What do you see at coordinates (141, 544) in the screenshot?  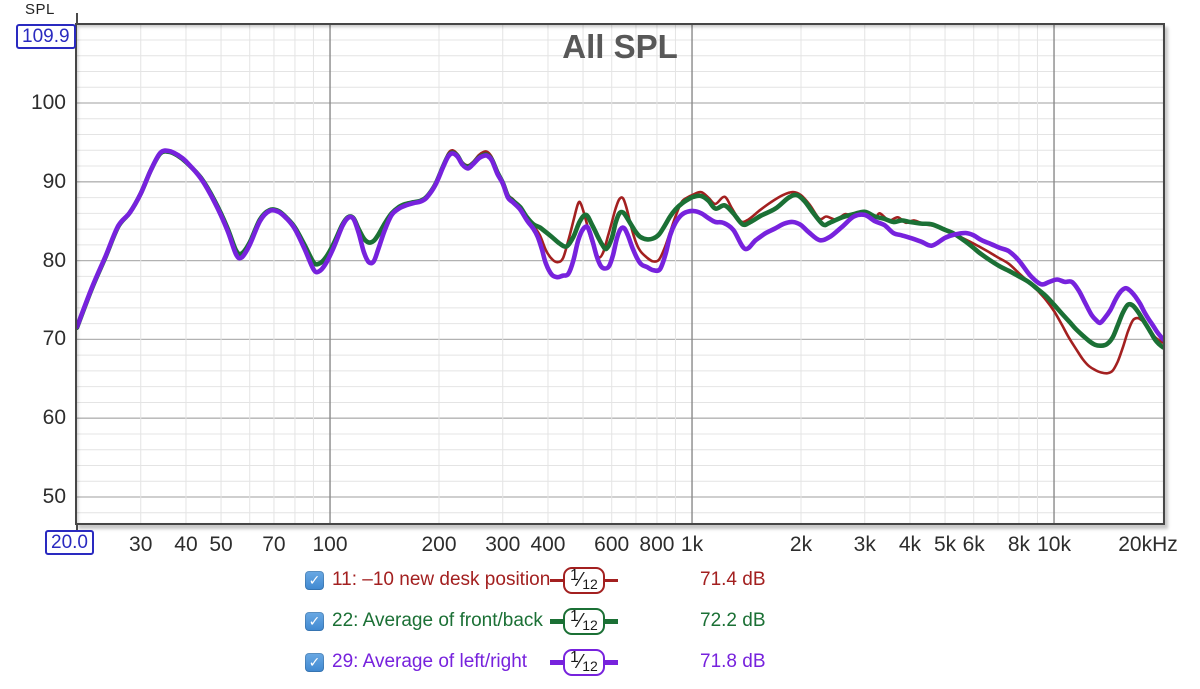 I see `x-tick-label: 30` at bounding box center [141, 544].